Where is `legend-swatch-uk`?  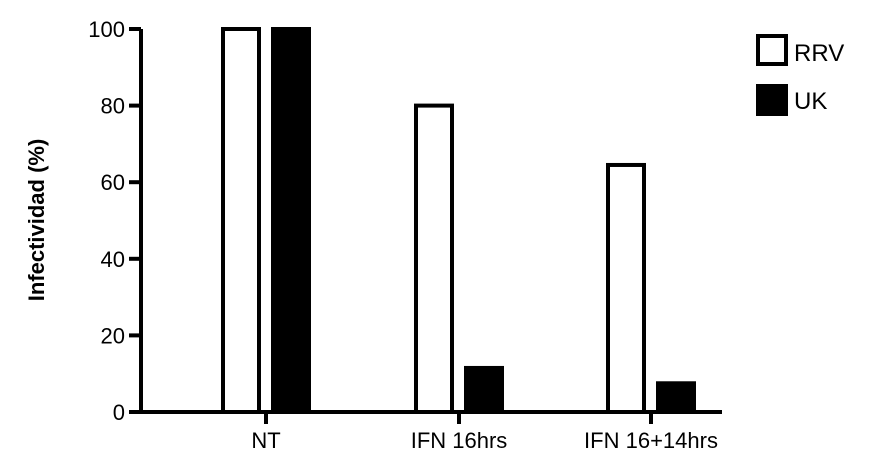
legend-swatch-uk is located at coordinates (772, 100).